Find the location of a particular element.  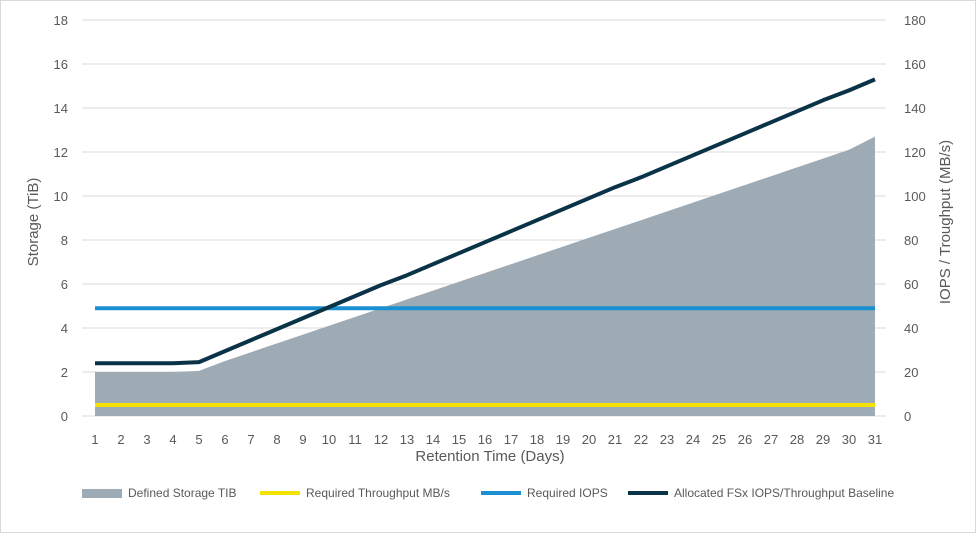

left-y-tick-label: 10 is located at coordinates (61, 196).